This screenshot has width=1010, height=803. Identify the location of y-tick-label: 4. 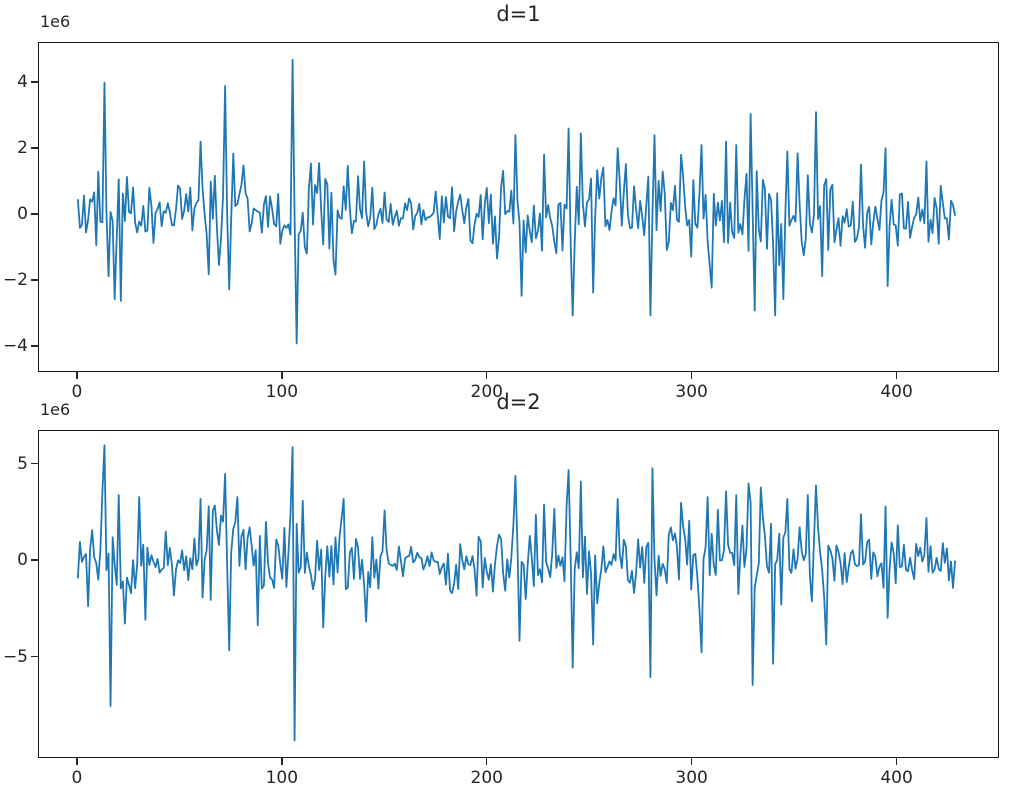
(22, 81).